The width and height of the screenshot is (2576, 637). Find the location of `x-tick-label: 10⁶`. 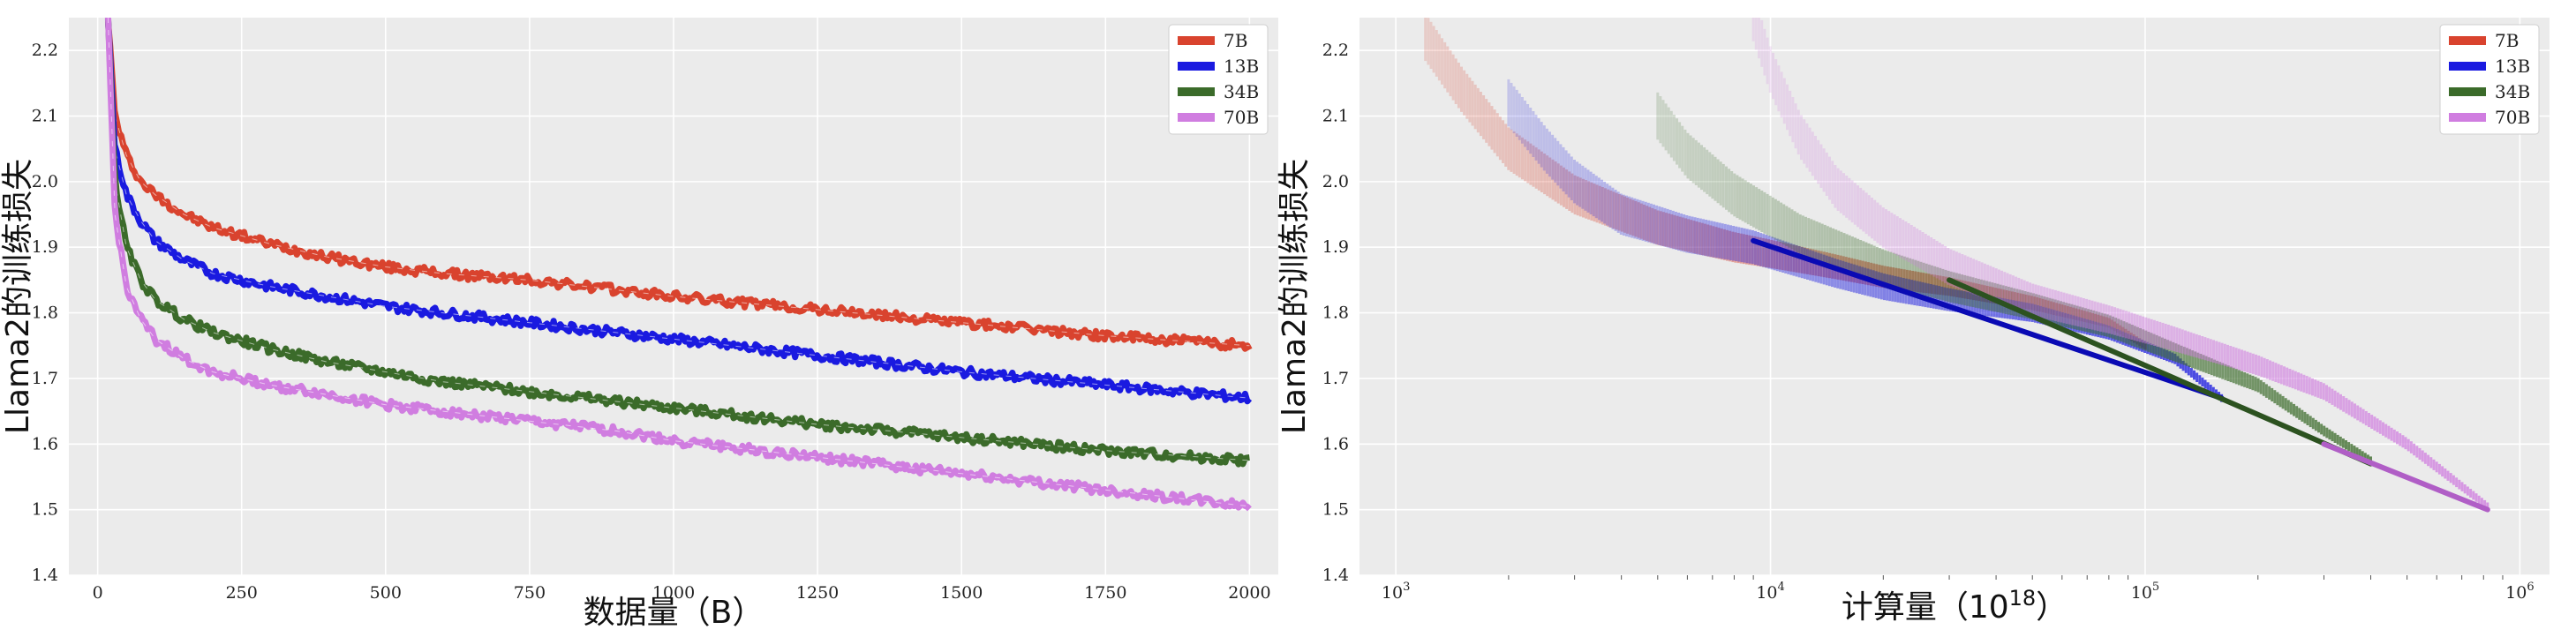

x-tick-label: 10⁶ is located at coordinates (2520, 592).